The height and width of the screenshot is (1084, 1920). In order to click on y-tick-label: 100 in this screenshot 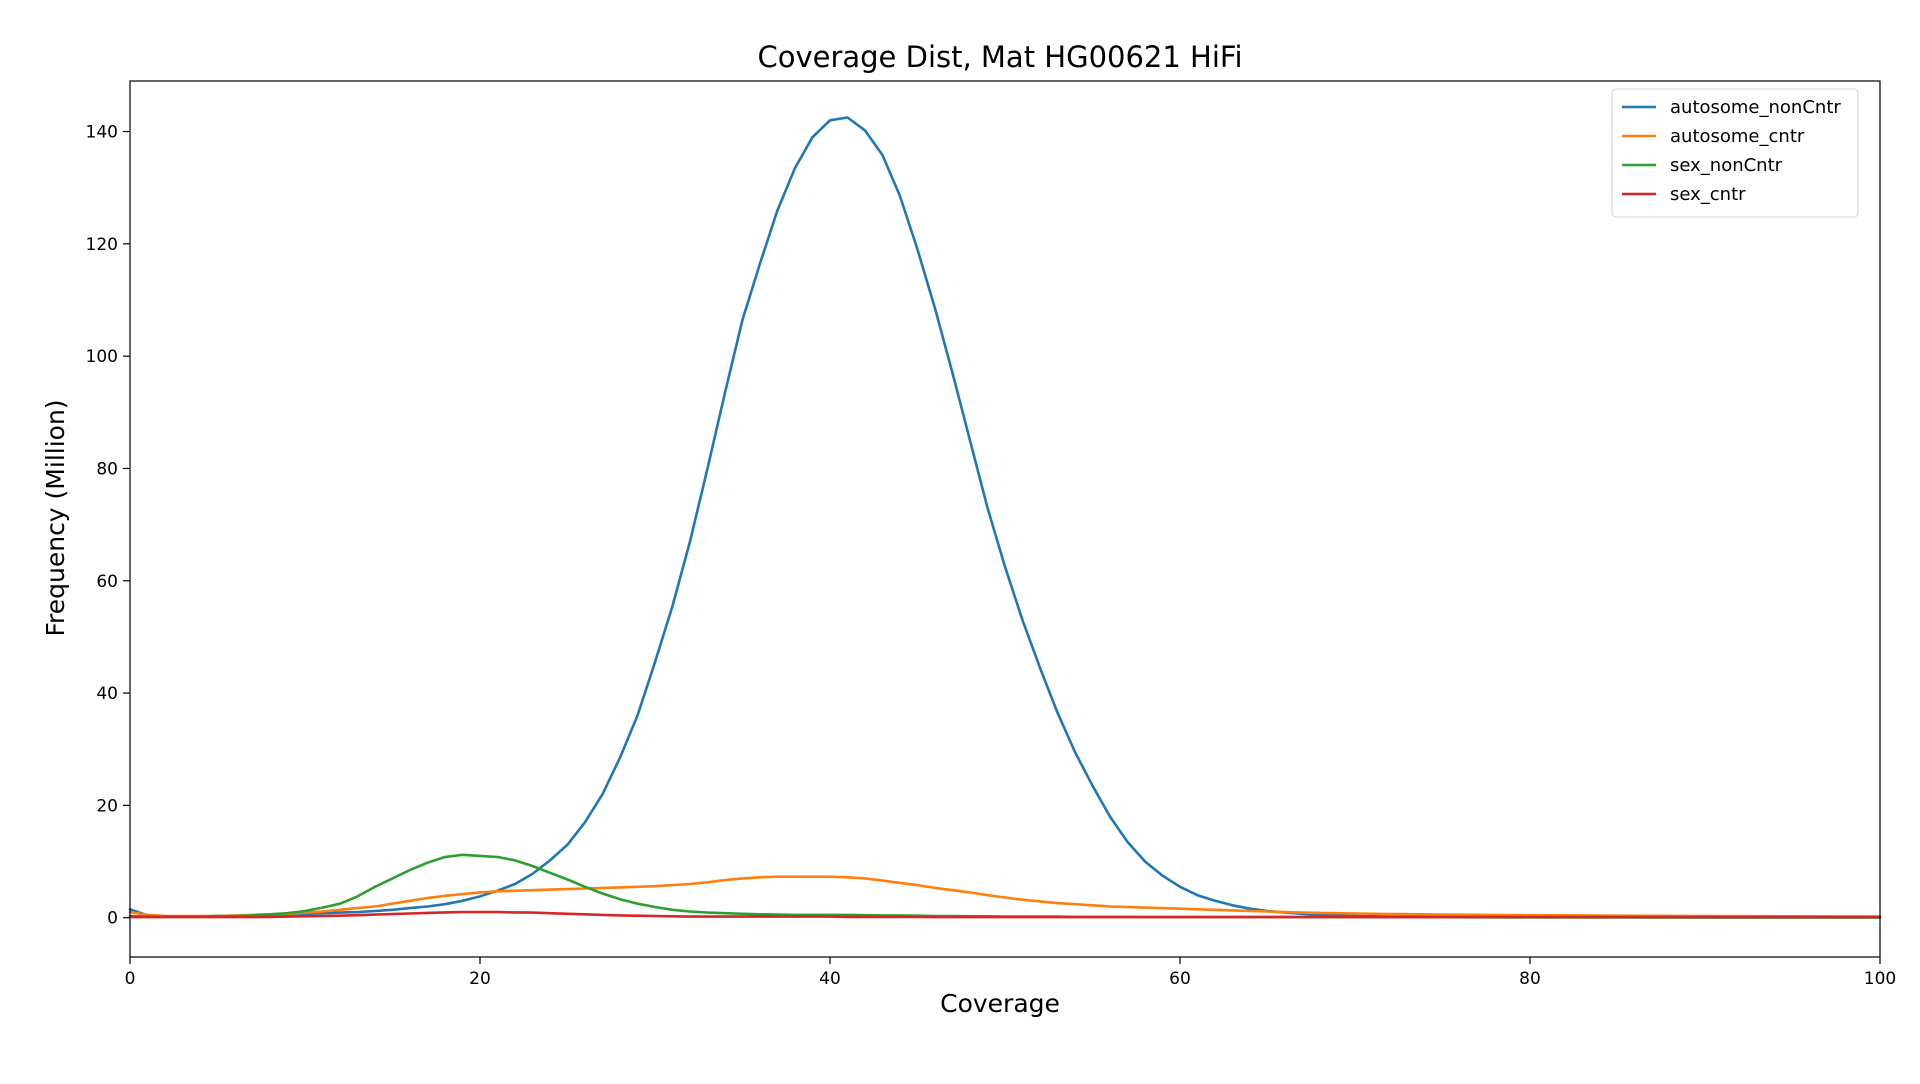, I will do `click(102, 357)`.